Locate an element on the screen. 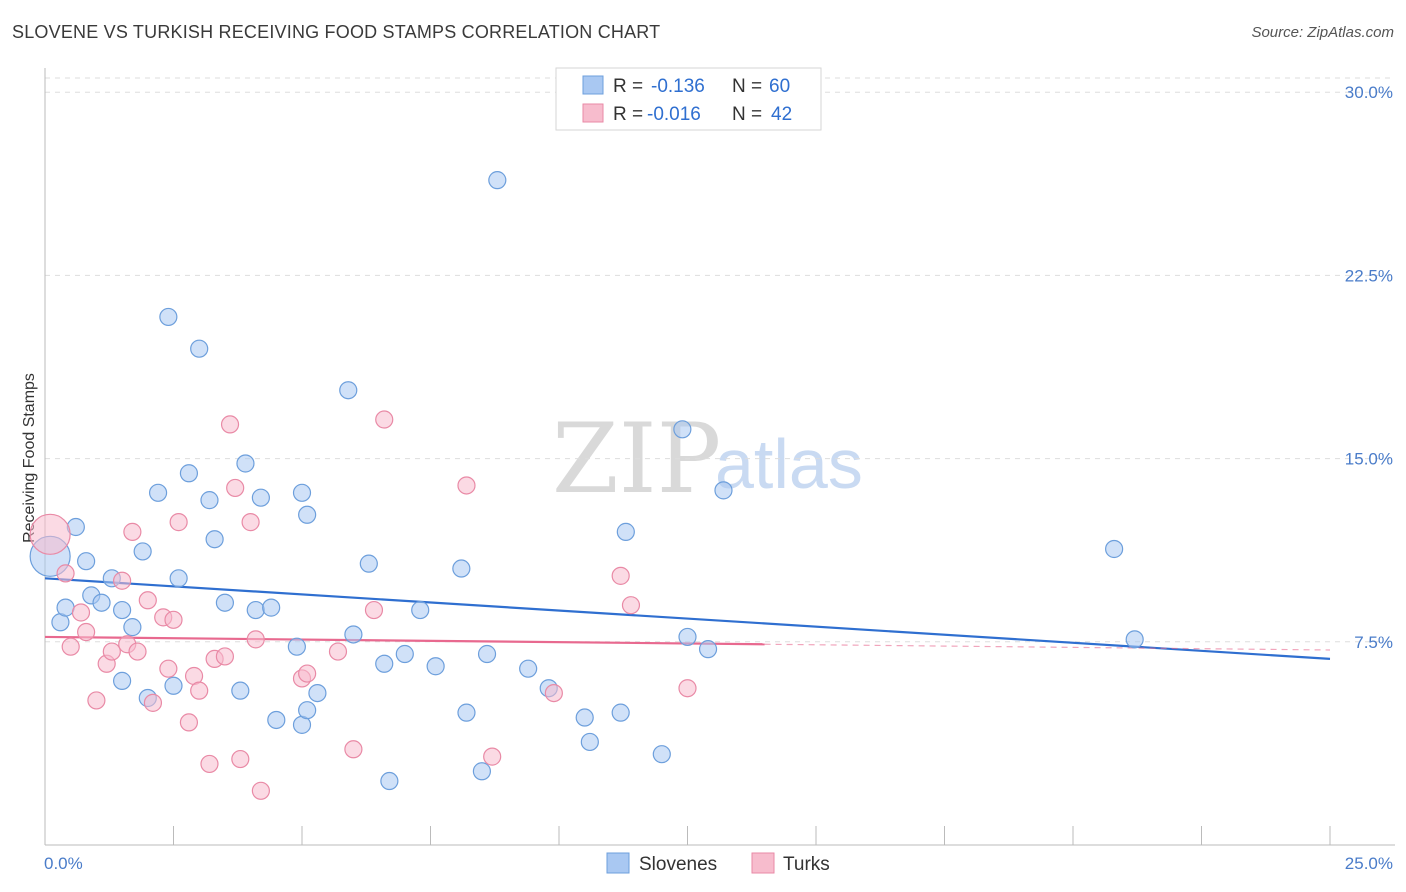 This screenshot has height=892, width=1406. chart-source: Source: ZipAtlas.com is located at coordinates (1322, 32).